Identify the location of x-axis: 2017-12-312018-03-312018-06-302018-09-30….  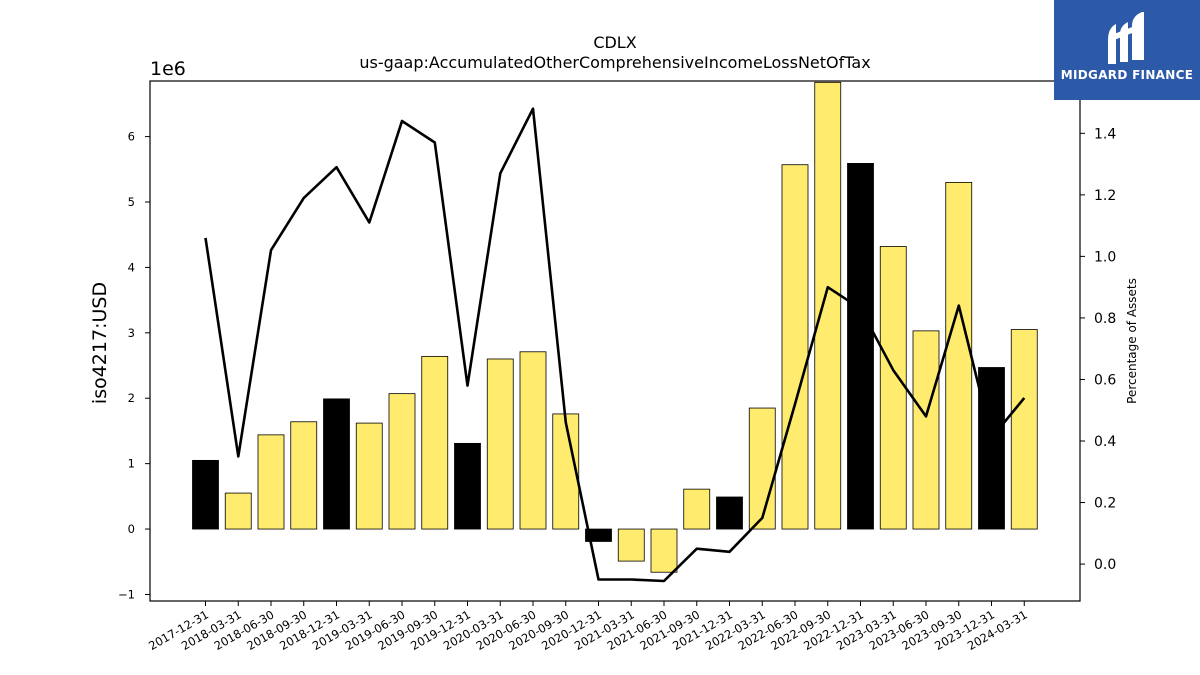
(588, 627).